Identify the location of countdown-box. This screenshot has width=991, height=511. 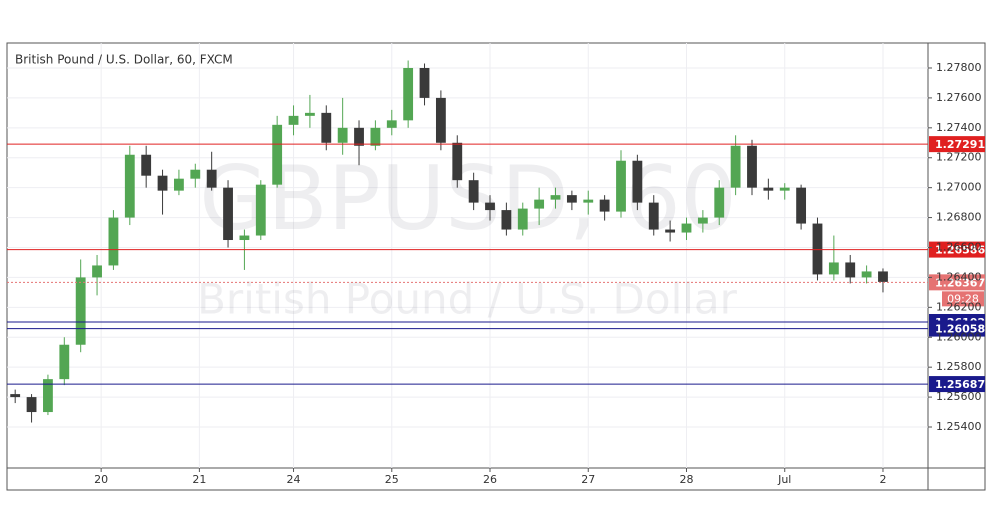
(963, 299).